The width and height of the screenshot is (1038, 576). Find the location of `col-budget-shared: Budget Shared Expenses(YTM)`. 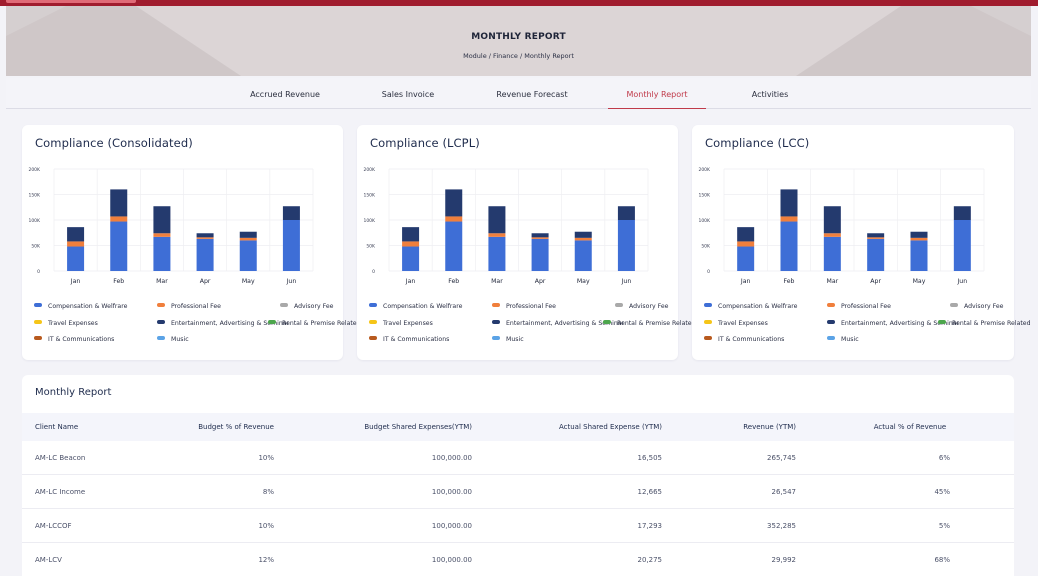

col-budget-shared: Budget Shared Expenses(YTM) is located at coordinates (418, 427).